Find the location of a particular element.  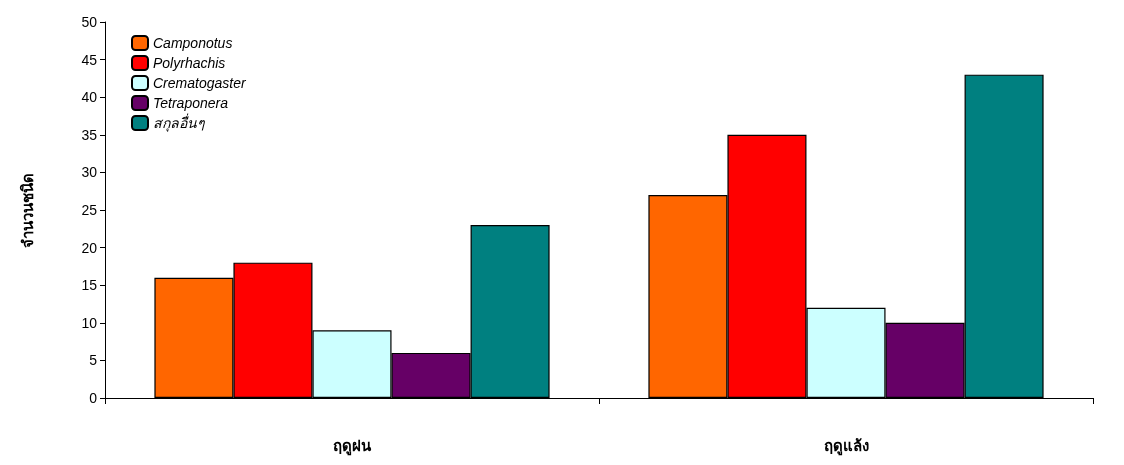

y-tick-label: 45 is located at coordinates (89, 59).